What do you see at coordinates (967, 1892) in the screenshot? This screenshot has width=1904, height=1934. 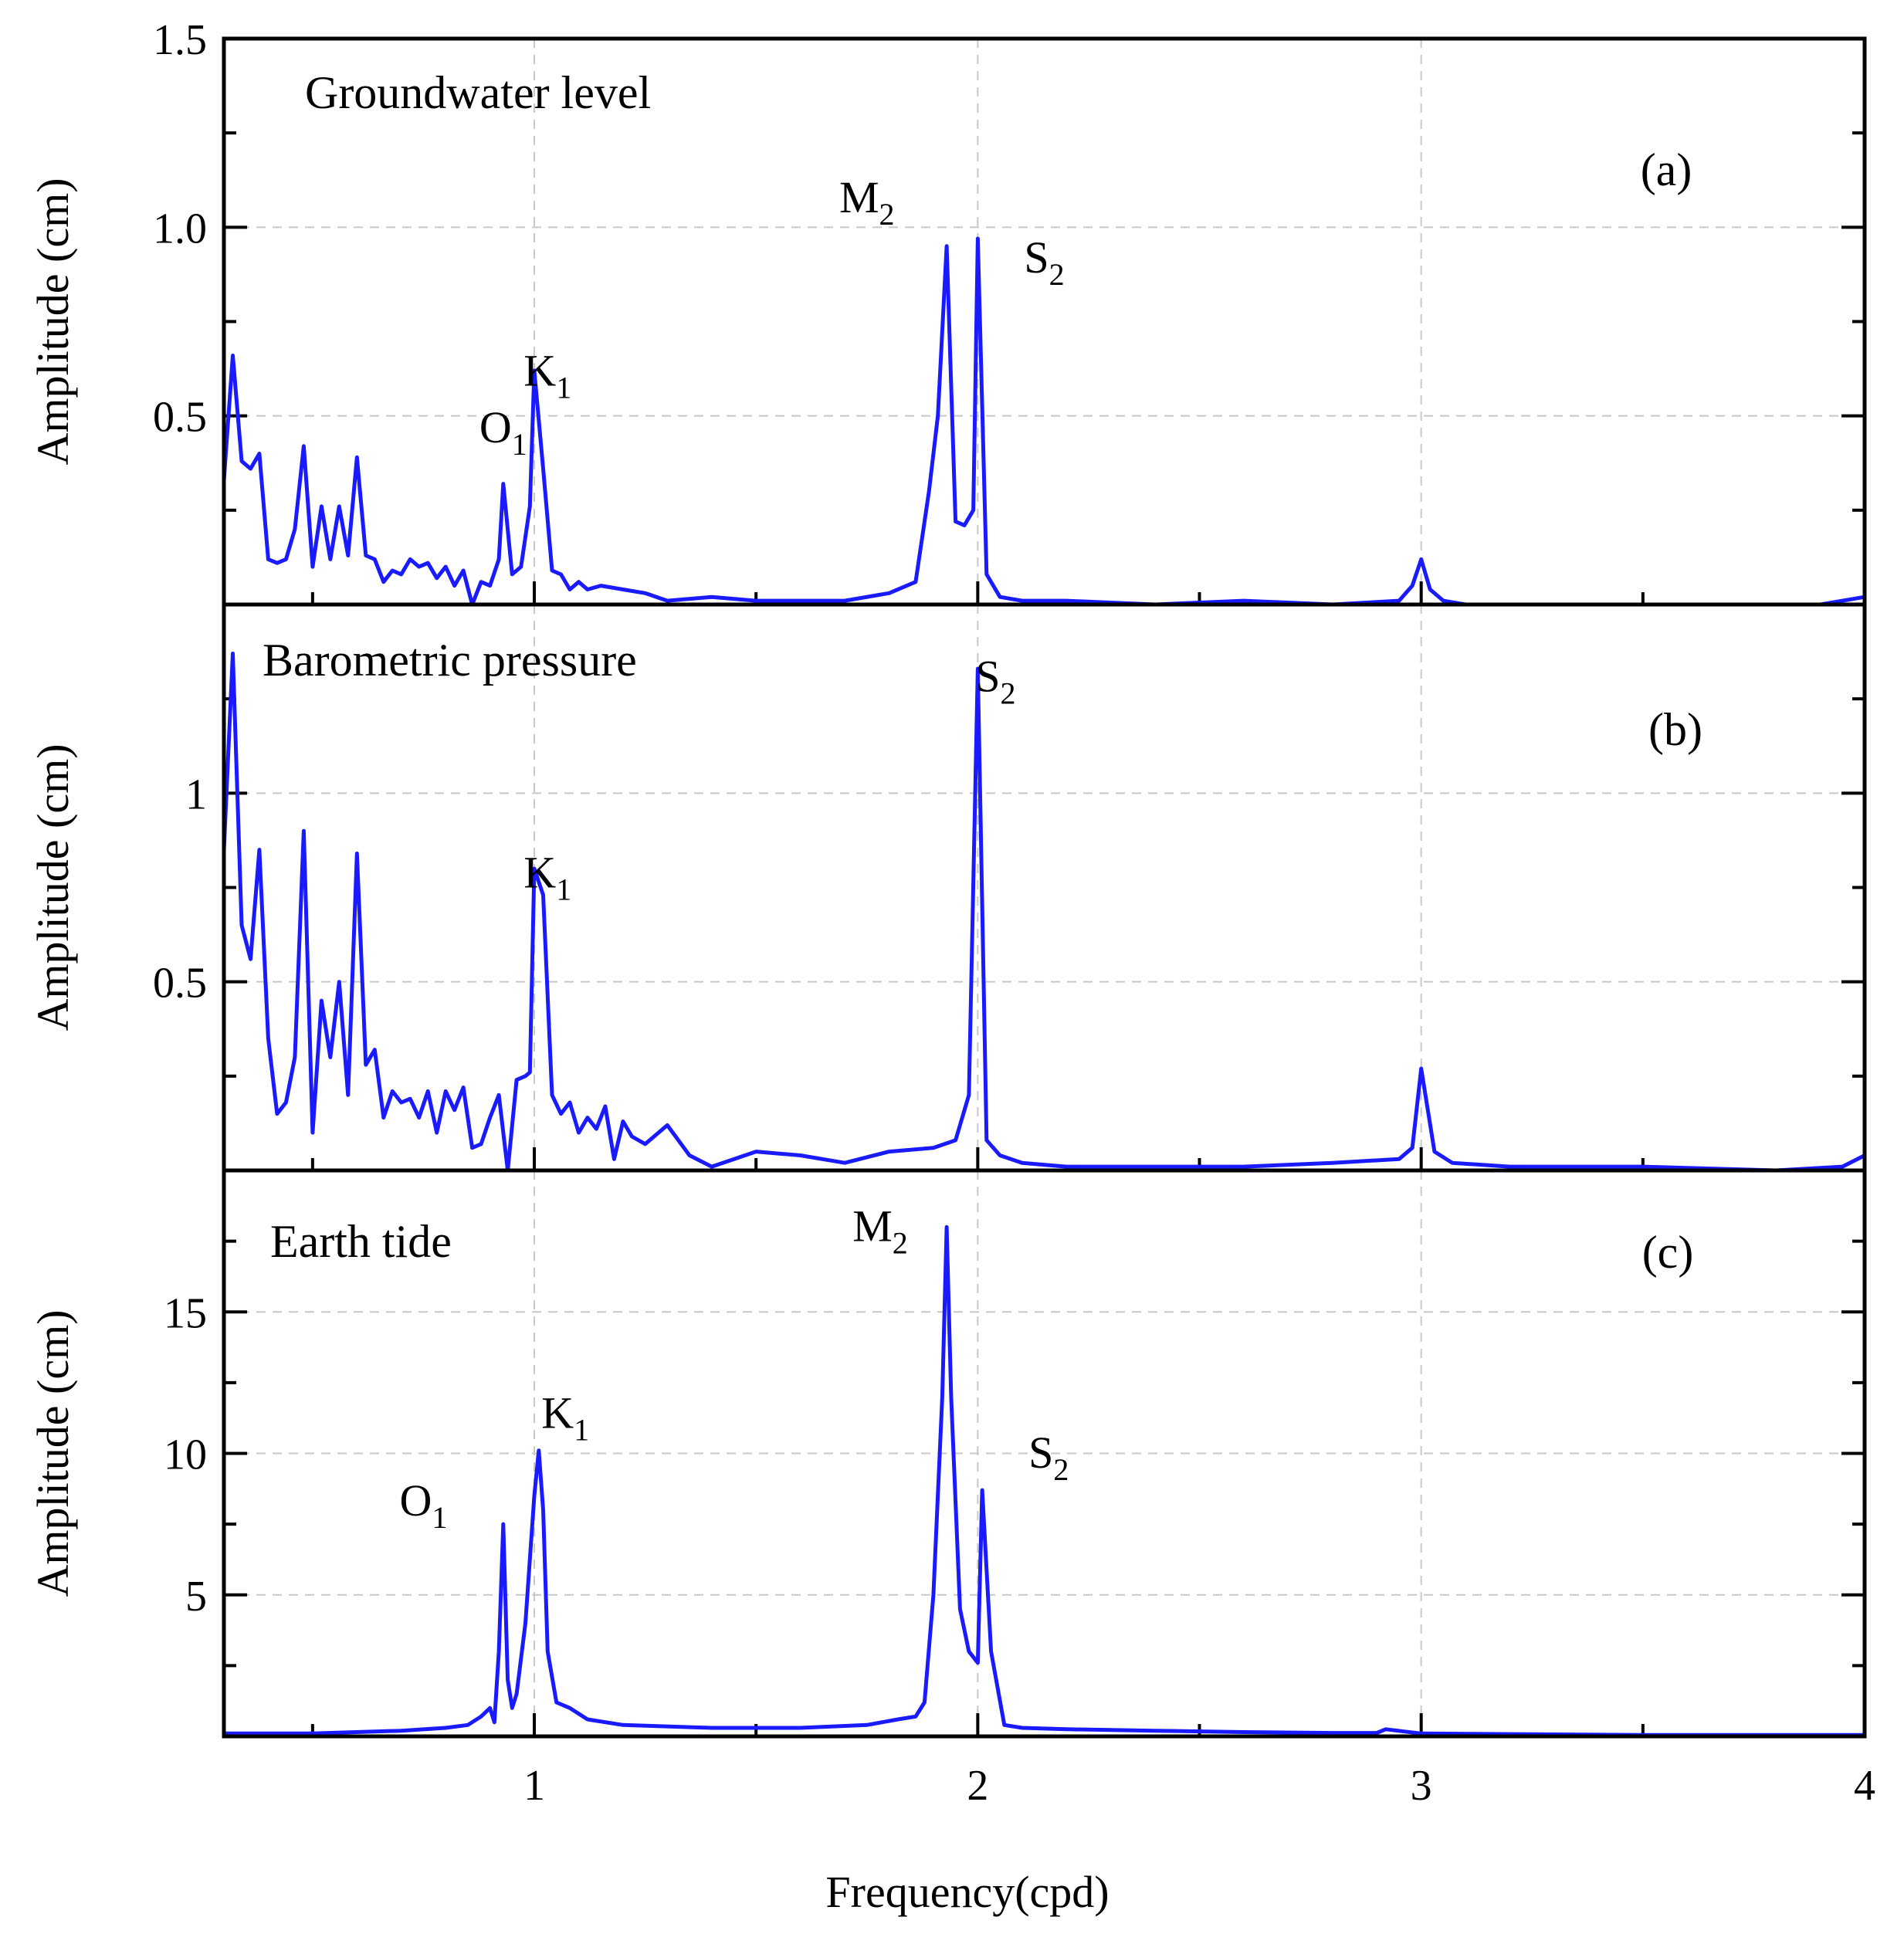 I see `x-axis-title: Frequency(cpd)` at bounding box center [967, 1892].